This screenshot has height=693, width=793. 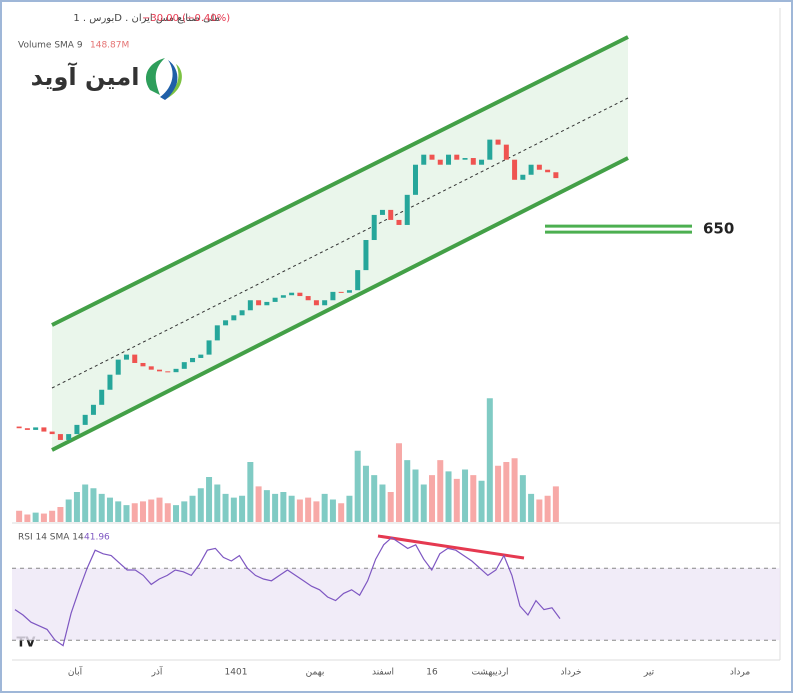 What do you see at coordinates (75, 672) in the screenshot?
I see `x-axis-label: آبان` at bounding box center [75, 672].